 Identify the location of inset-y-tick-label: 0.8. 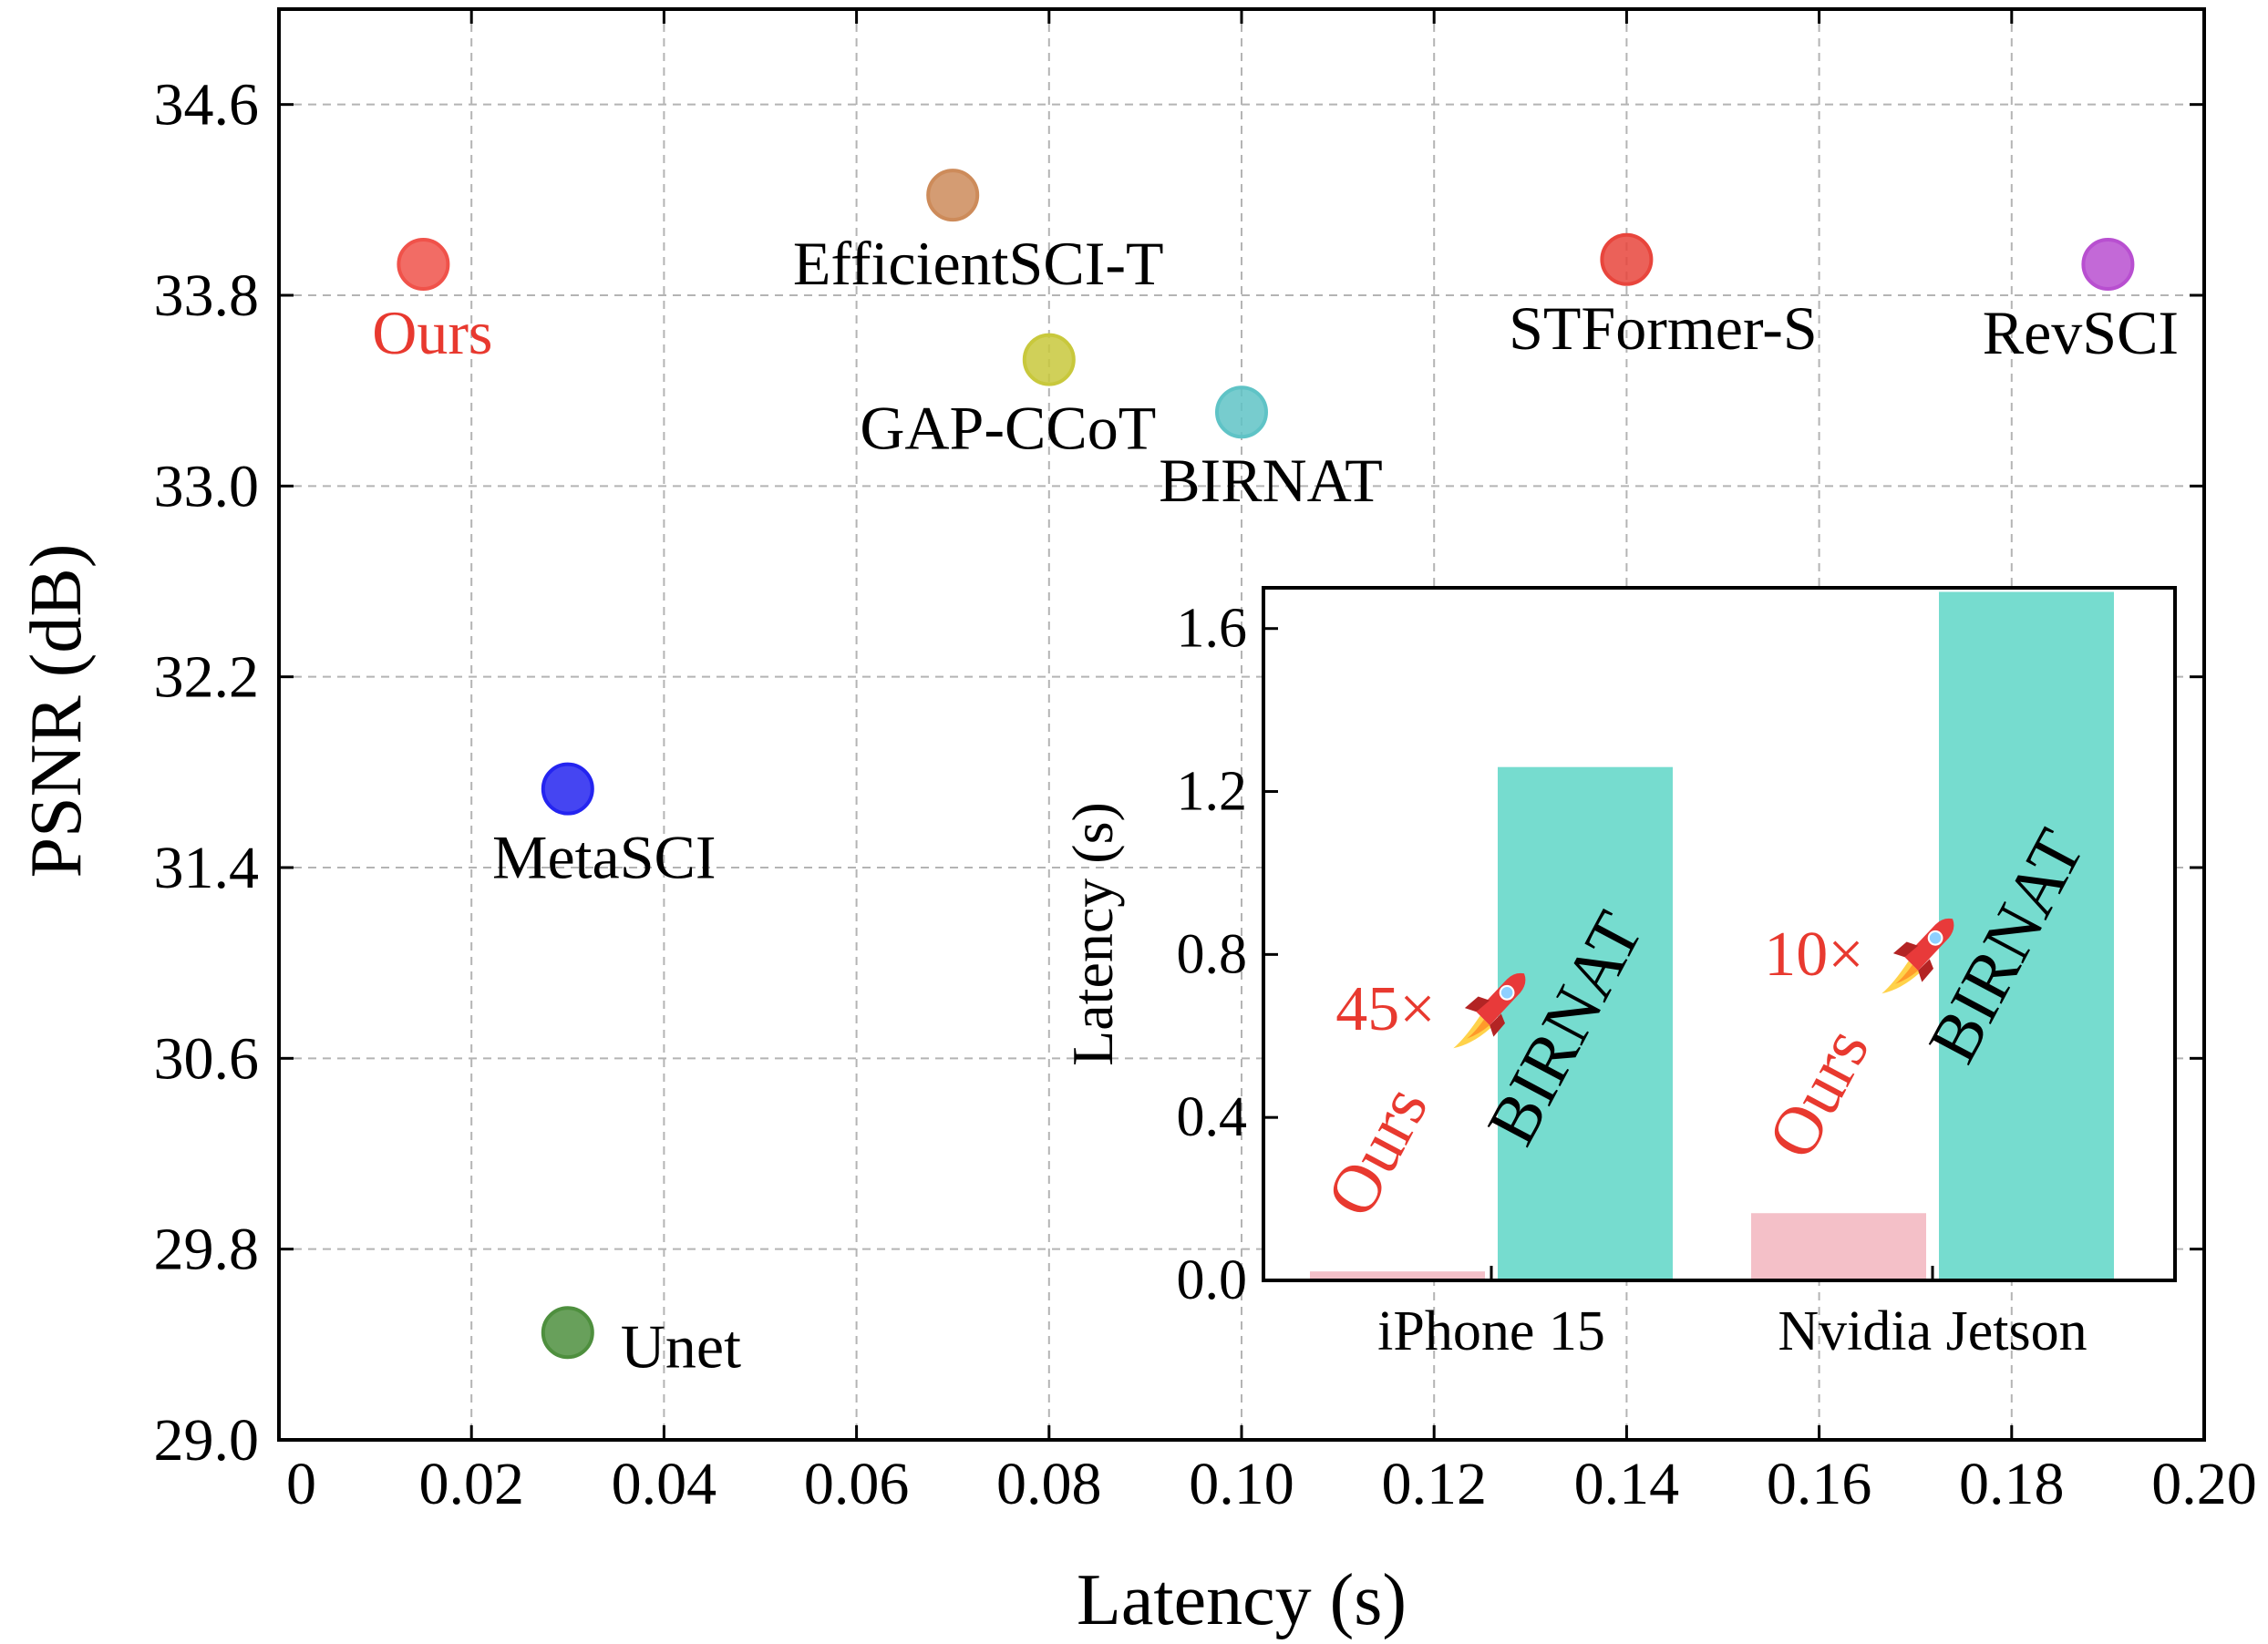
(1212, 954).